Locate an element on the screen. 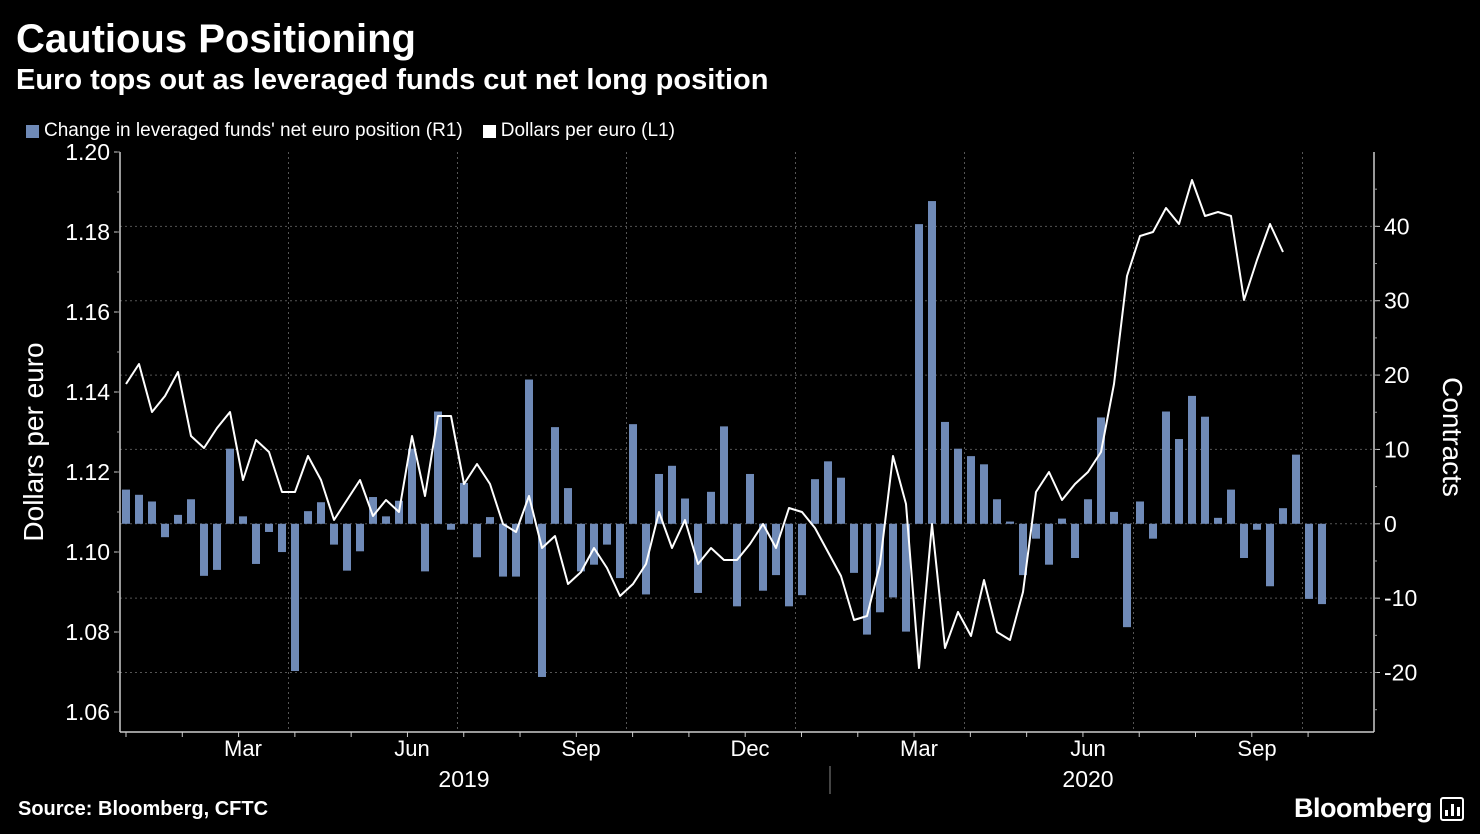 Image resolution: width=1480 pixels, height=834 pixels. tick-label-right: -10 is located at coordinates (1400, 598).